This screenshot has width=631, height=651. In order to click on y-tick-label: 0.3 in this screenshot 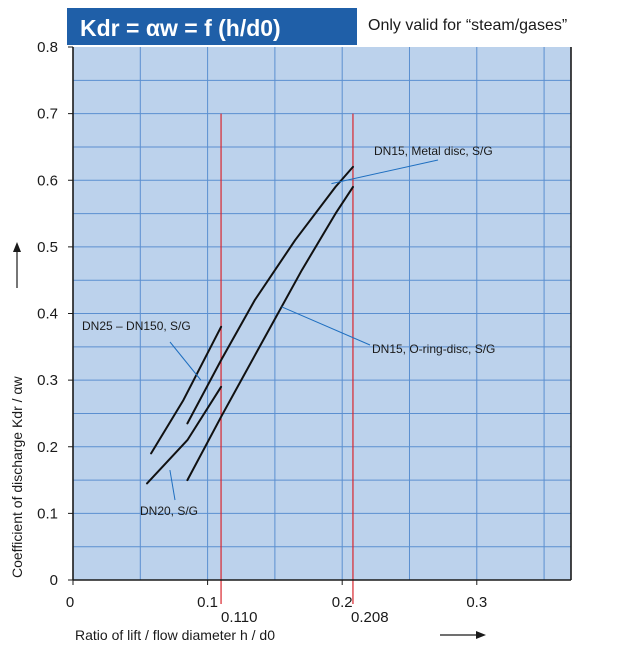, I will do `click(47, 380)`.